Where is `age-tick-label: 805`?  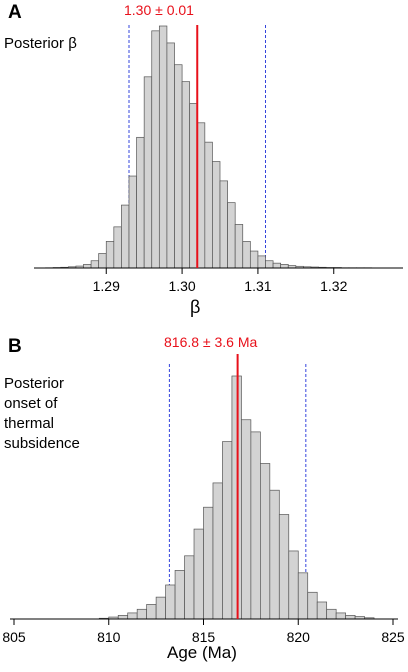 age-tick-label: 805 is located at coordinates (14, 637).